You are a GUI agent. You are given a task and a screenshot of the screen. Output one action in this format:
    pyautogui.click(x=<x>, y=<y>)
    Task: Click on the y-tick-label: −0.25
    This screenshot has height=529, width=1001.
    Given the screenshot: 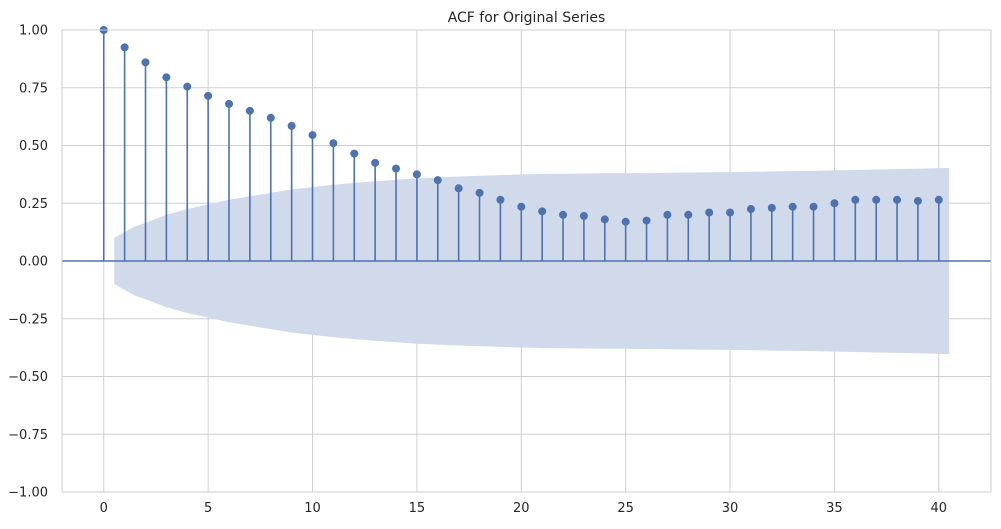 What is the action you would take?
    pyautogui.click(x=28, y=319)
    